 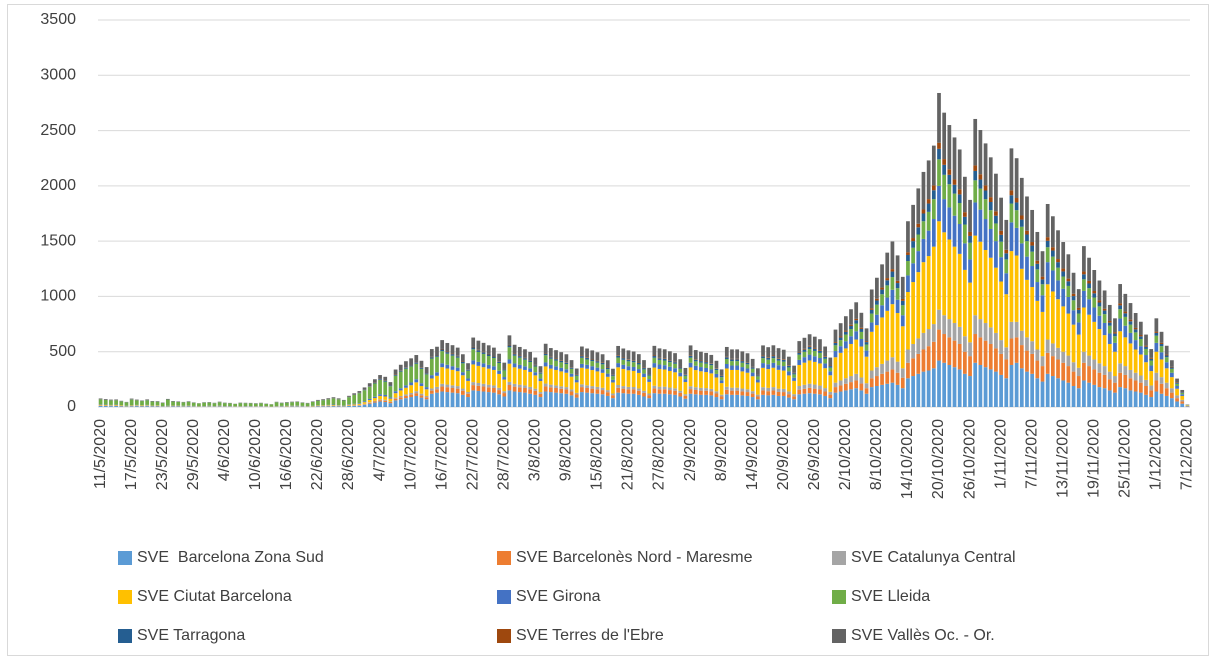 I want to click on x-tick-label: 29/5/2020, so click(x=193, y=454).